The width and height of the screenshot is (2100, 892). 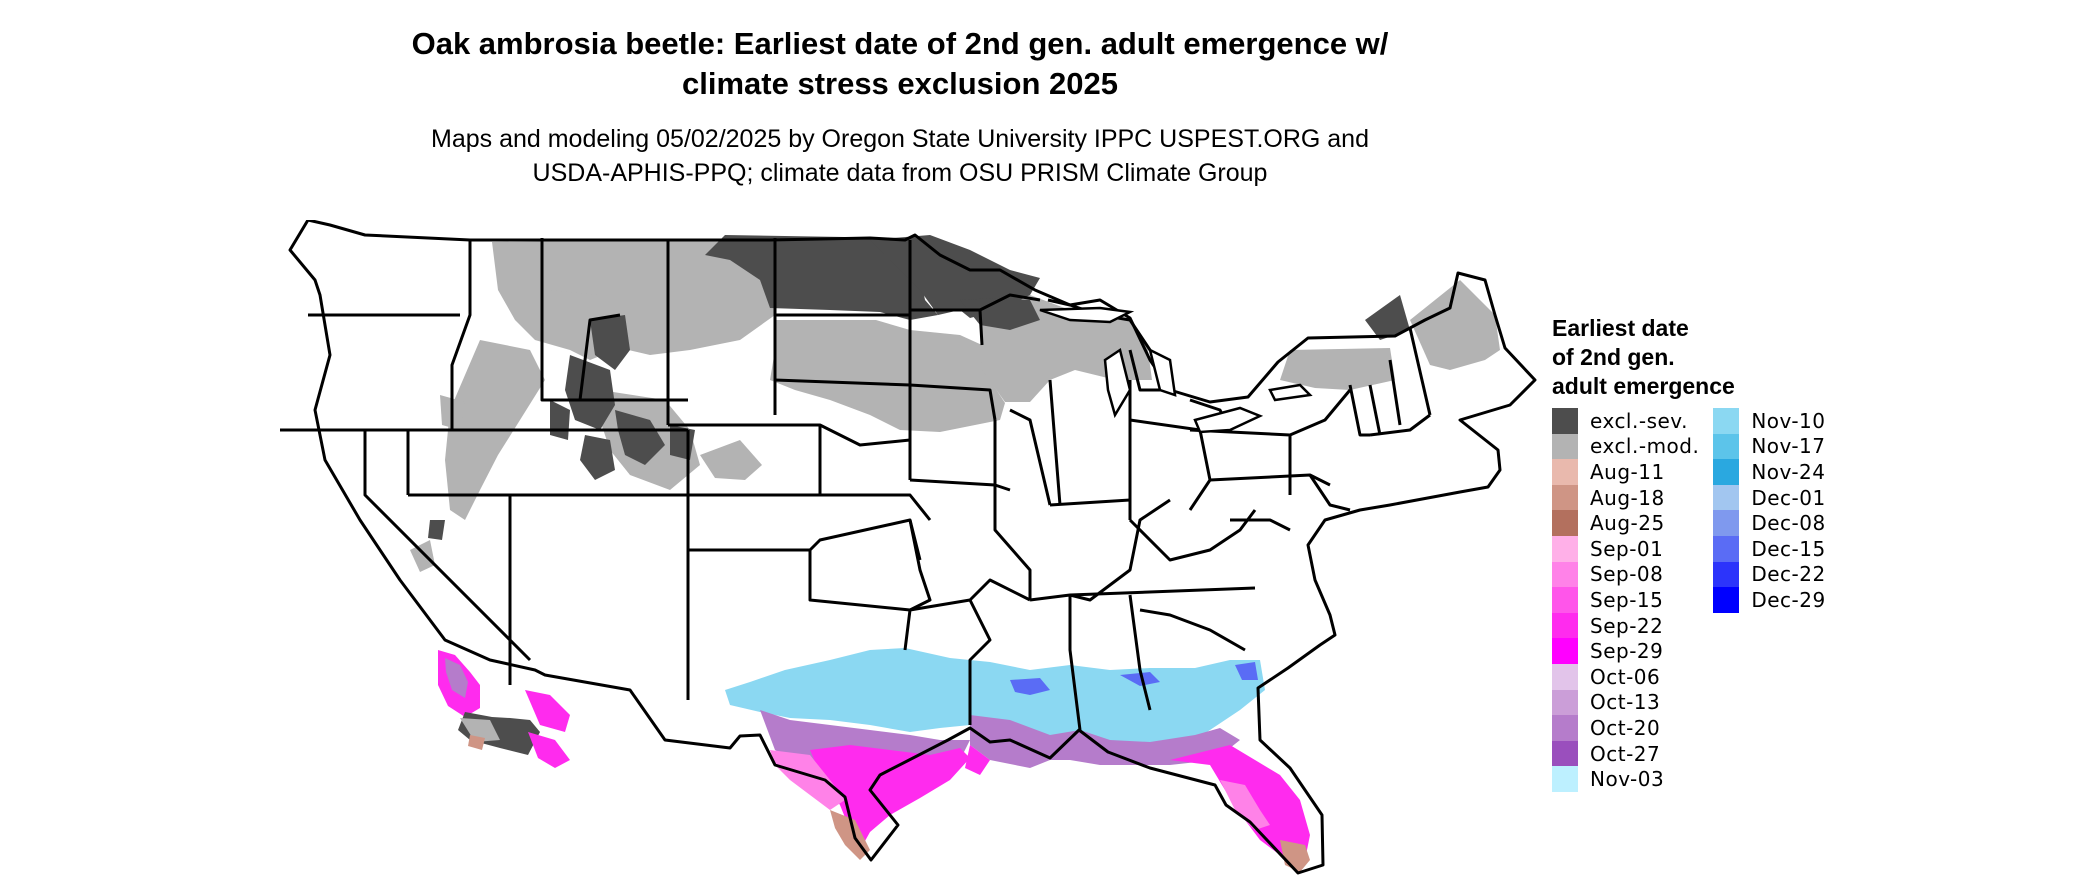 What do you see at coordinates (1645, 446) in the screenshot?
I see `legend-label: excl.-mod.` at bounding box center [1645, 446].